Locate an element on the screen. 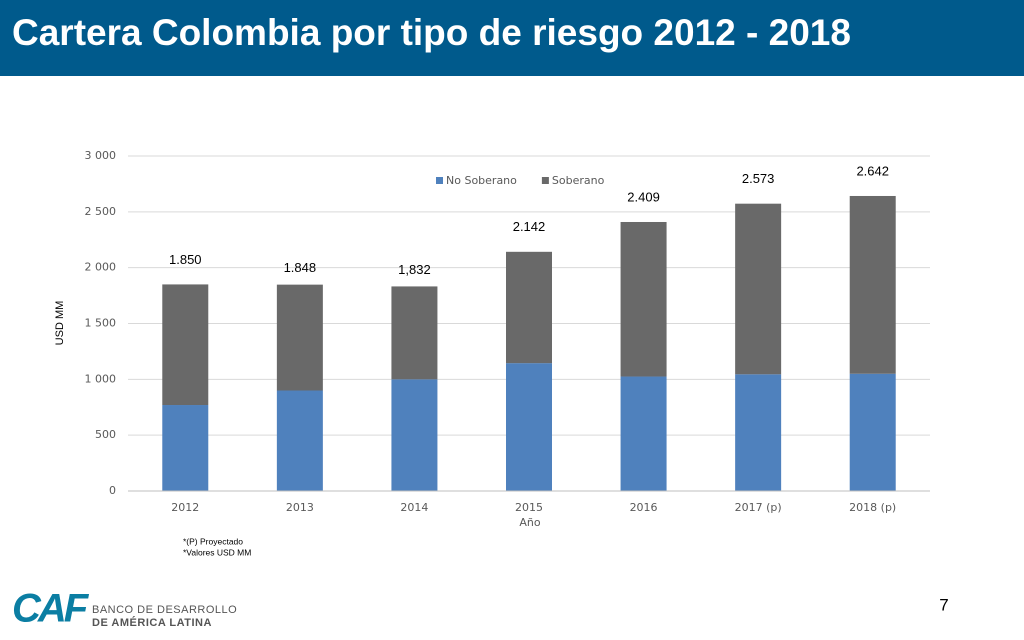  note: *(P) Proyectado is located at coordinates (213, 541).